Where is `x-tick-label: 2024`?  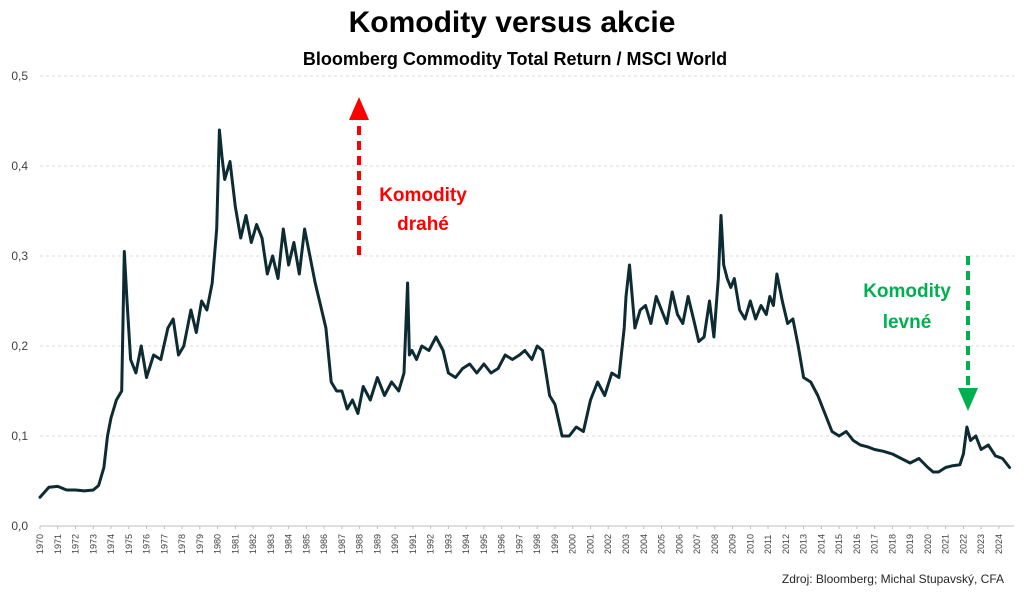
x-tick-label: 2024 is located at coordinates (999, 544).